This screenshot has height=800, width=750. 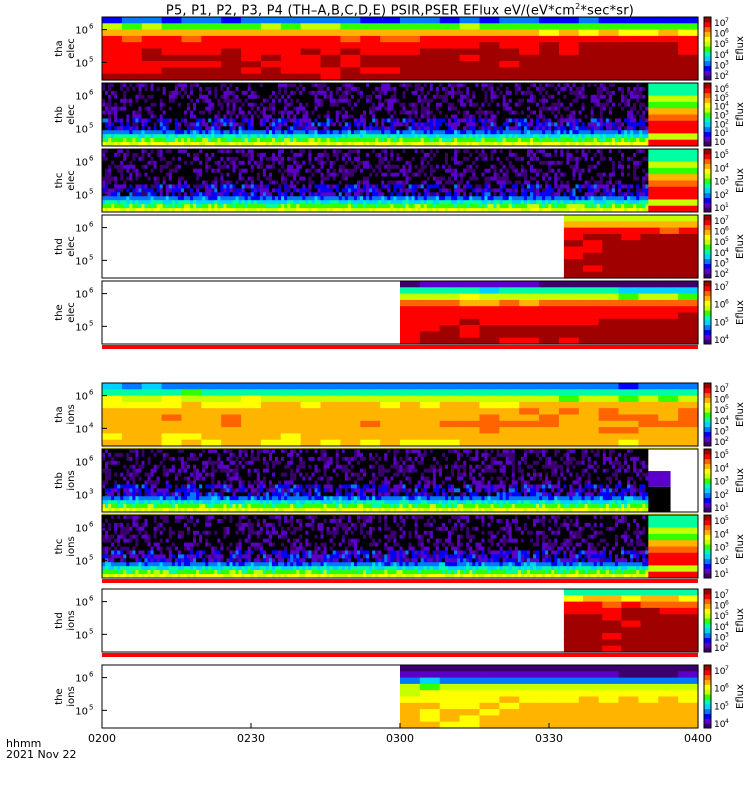 What do you see at coordinates (727, 41) in the screenshot?
I see `colorbar-tick-exp: 5` at bounding box center [727, 41].